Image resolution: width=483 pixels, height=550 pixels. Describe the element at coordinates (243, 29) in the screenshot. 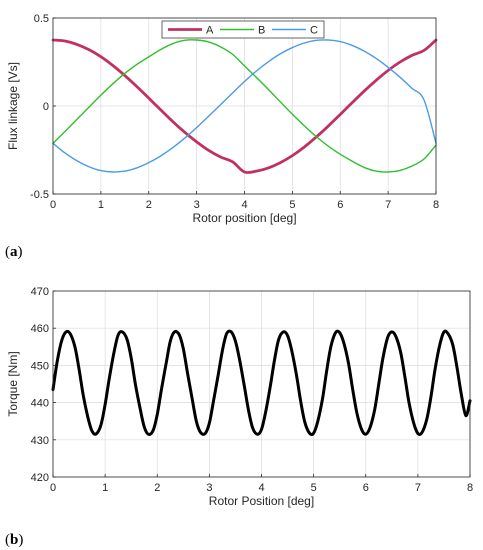

I see `flux-legend: A B C` at that location.